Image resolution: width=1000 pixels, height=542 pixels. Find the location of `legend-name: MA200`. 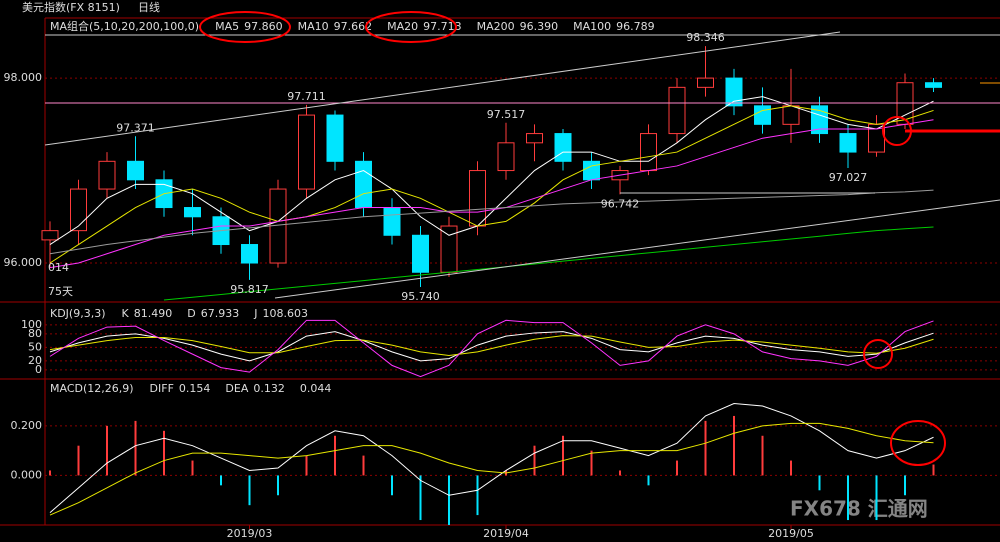

legend-name: MA200 is located at coordinates (496, 26).